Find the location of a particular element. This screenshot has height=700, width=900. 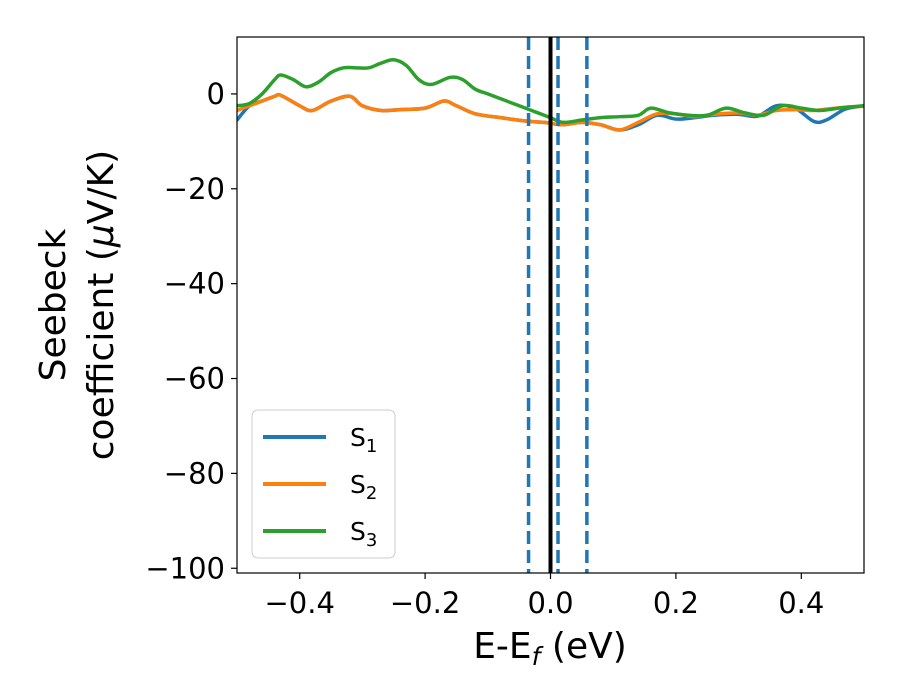

x-axis-ticks: −0.4 −0.2 0.0 0.2 0.4 is located at coordinates (544, 596).